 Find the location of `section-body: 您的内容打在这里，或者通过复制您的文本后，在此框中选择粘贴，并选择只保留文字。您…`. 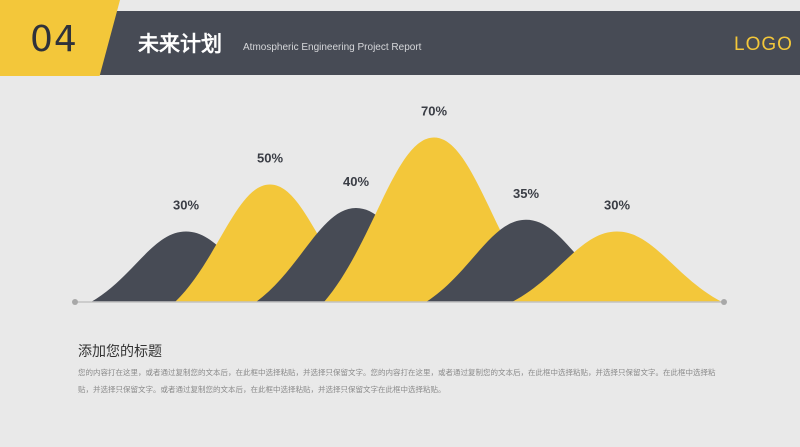

section-body: 您的内容打在这里，或者通过复制您的文本后，在此框中选择粘贴，并选择只保留文字。您… is located at coordinates (397, 381).